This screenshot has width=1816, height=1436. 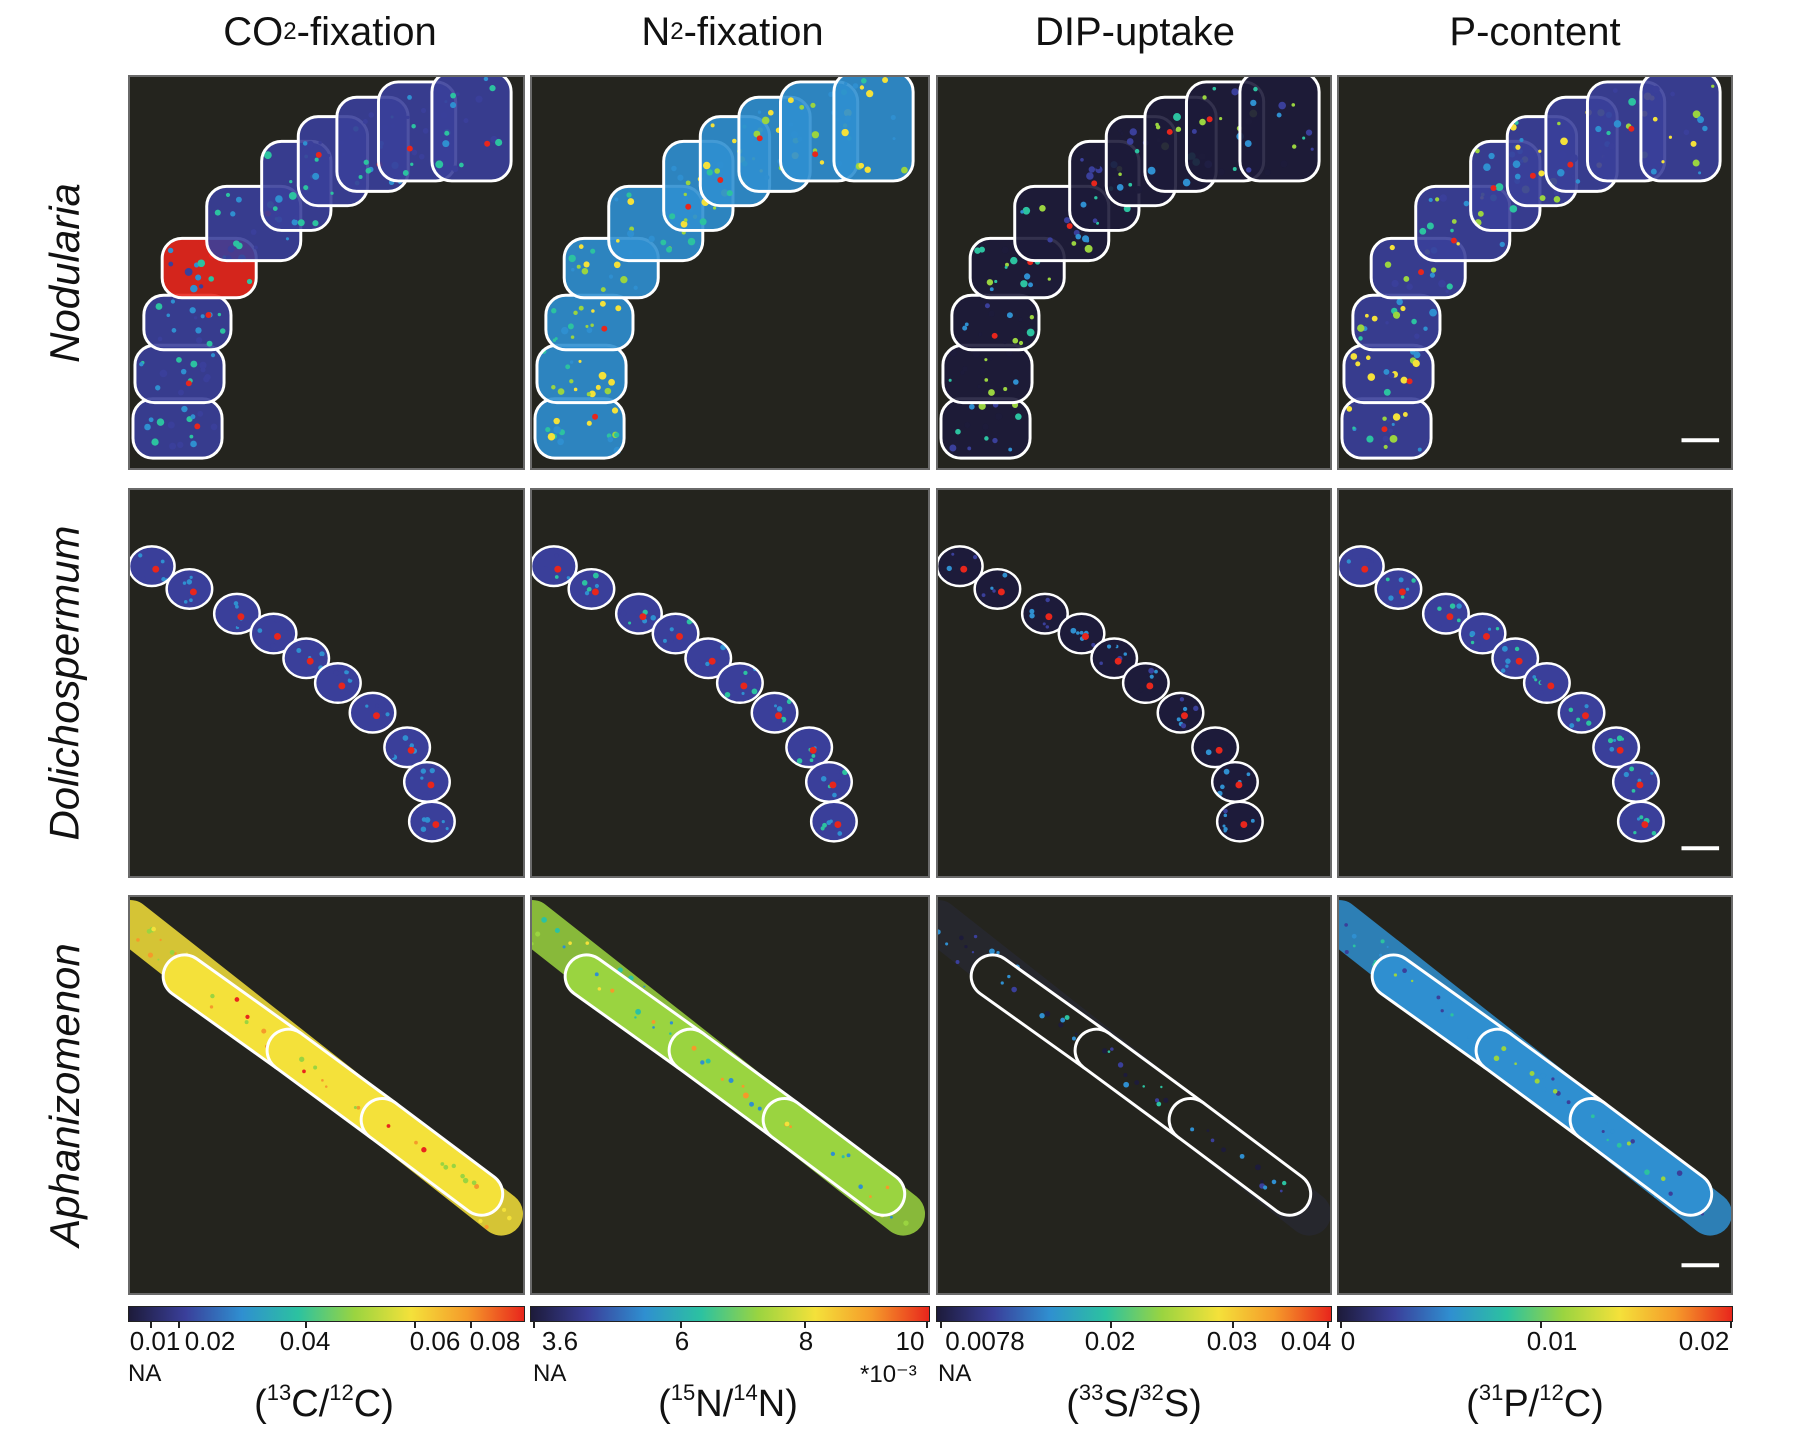 I want to click on column-title-text: P-content, so click(x=1535, y=31).